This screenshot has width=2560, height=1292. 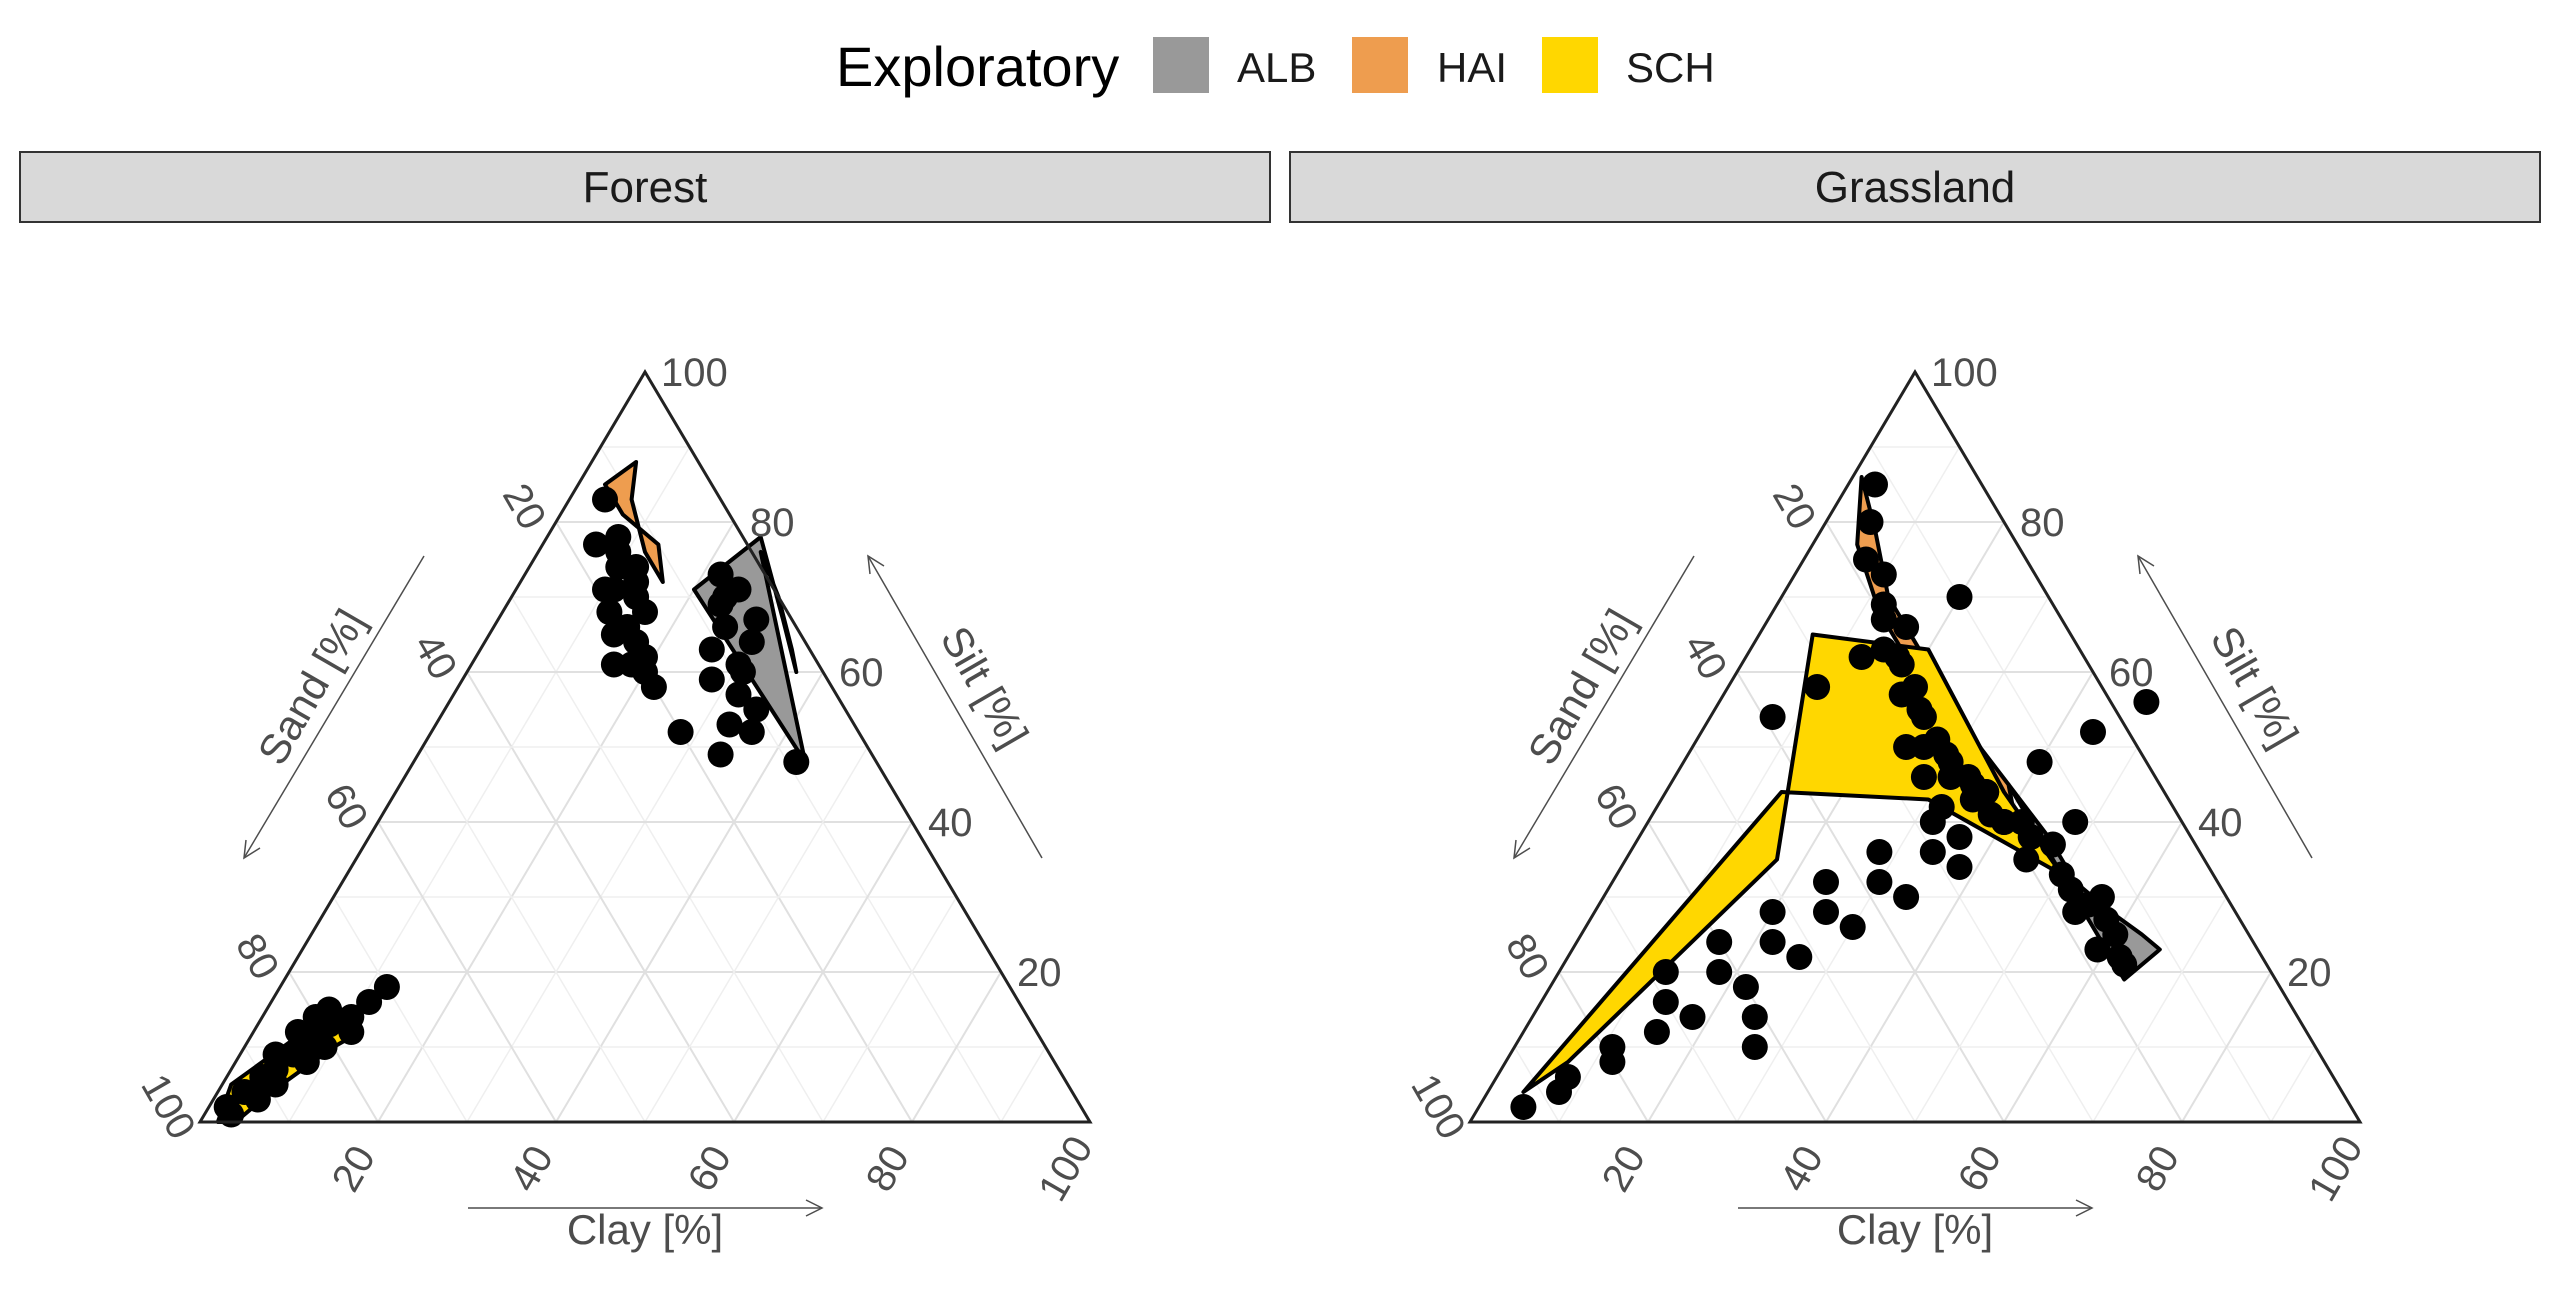 I want to click on legend-key-sch, so click(x=1570, y=65).